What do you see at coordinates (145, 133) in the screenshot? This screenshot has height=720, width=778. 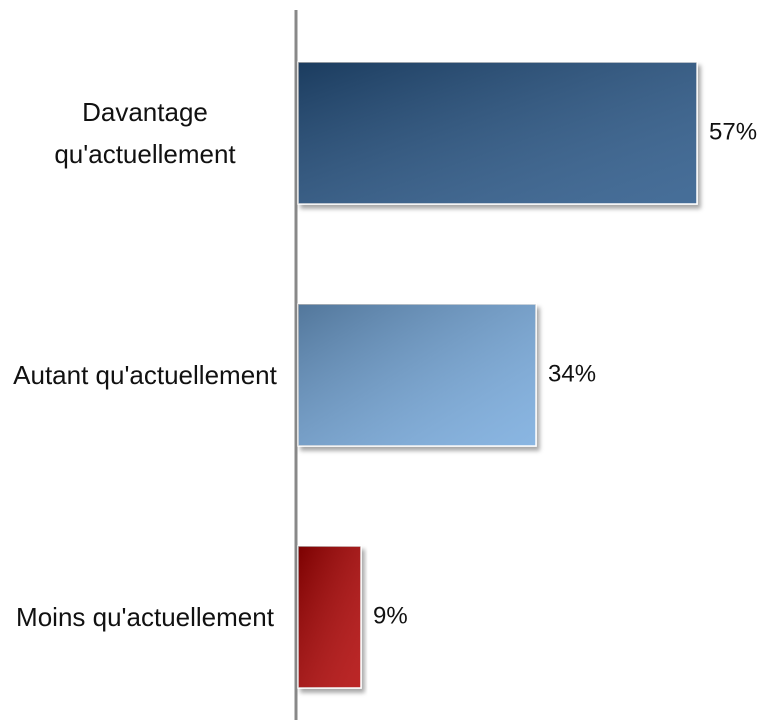 I see `category-label: Davantage qu'actuellement` at bounding box center [145, 133].